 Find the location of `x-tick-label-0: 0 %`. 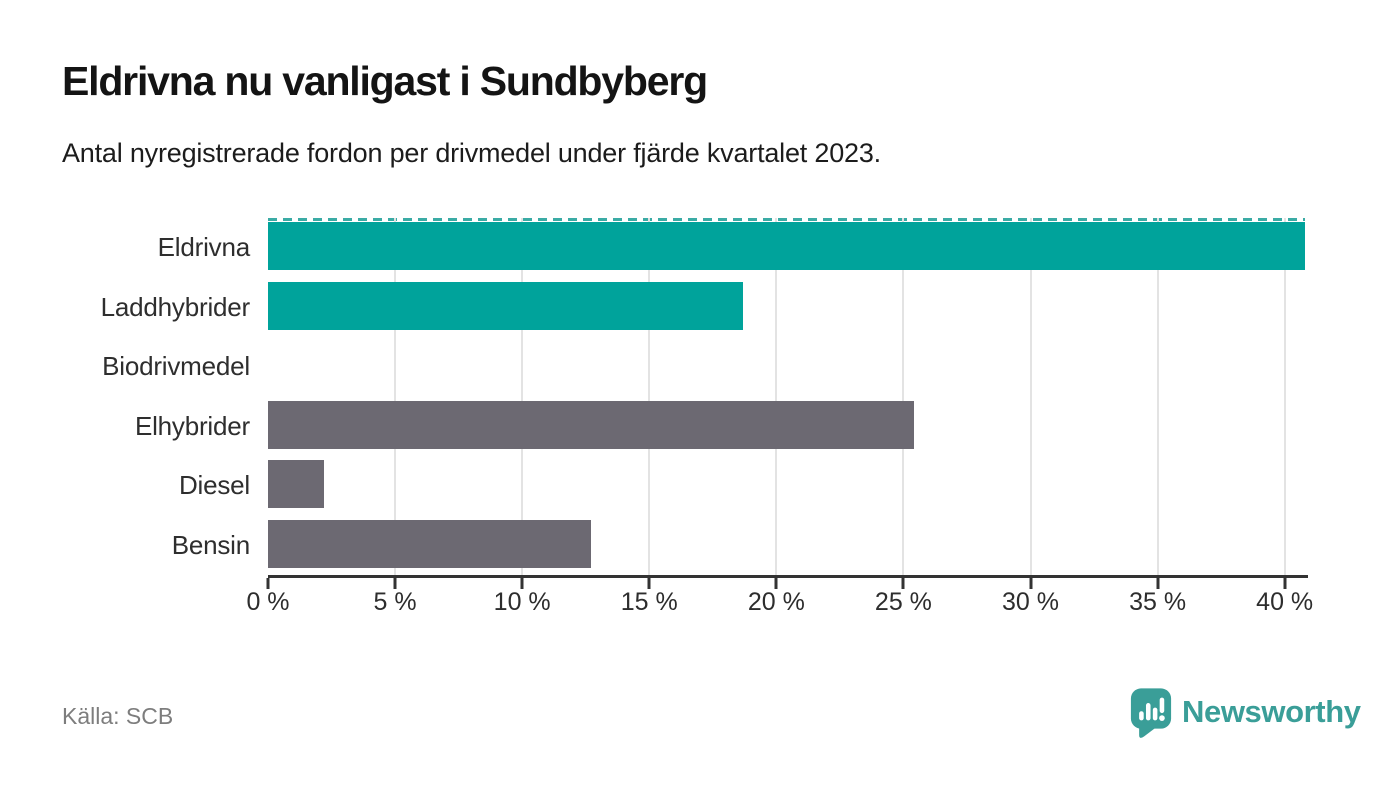

x-tick-label-0: 0 % is located at coordinates (268, 602).